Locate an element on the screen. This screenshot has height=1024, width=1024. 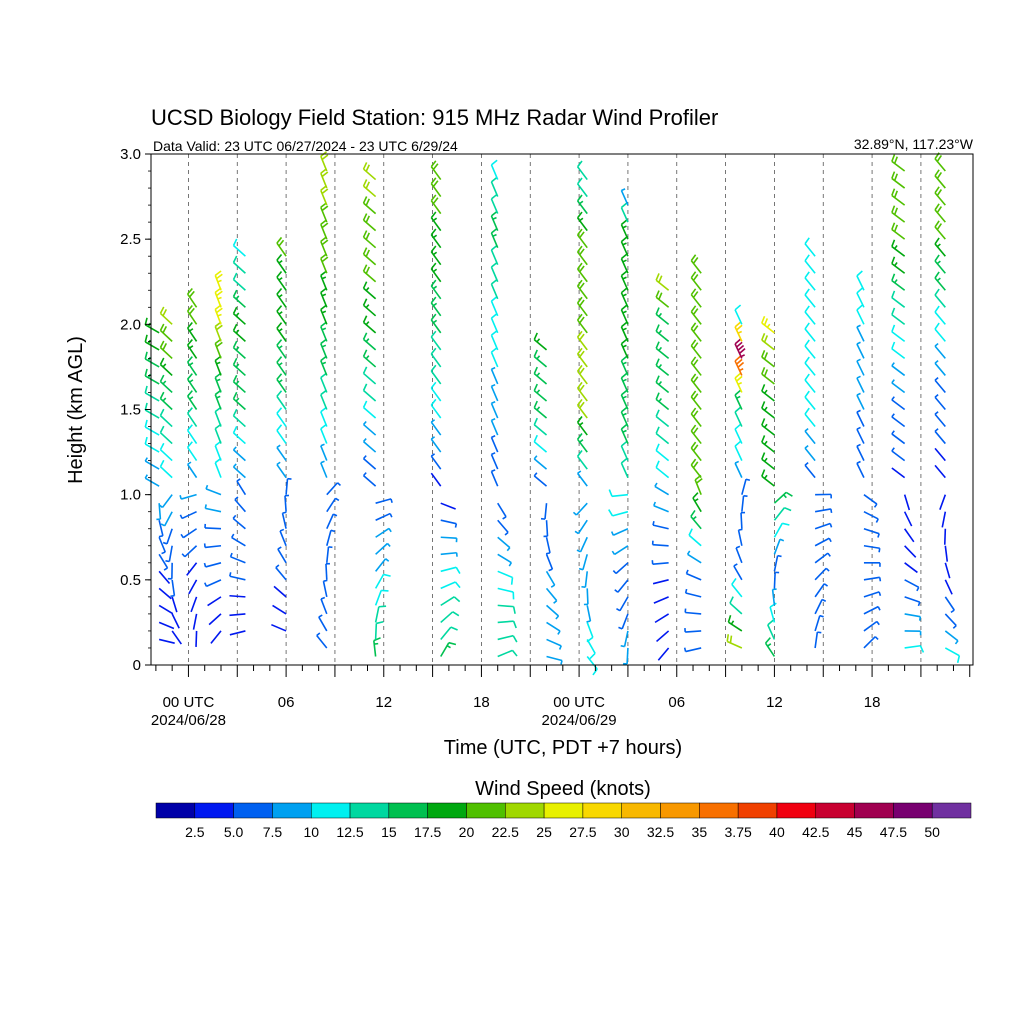
colorbar-swatch is located at coordinates (602, 810).